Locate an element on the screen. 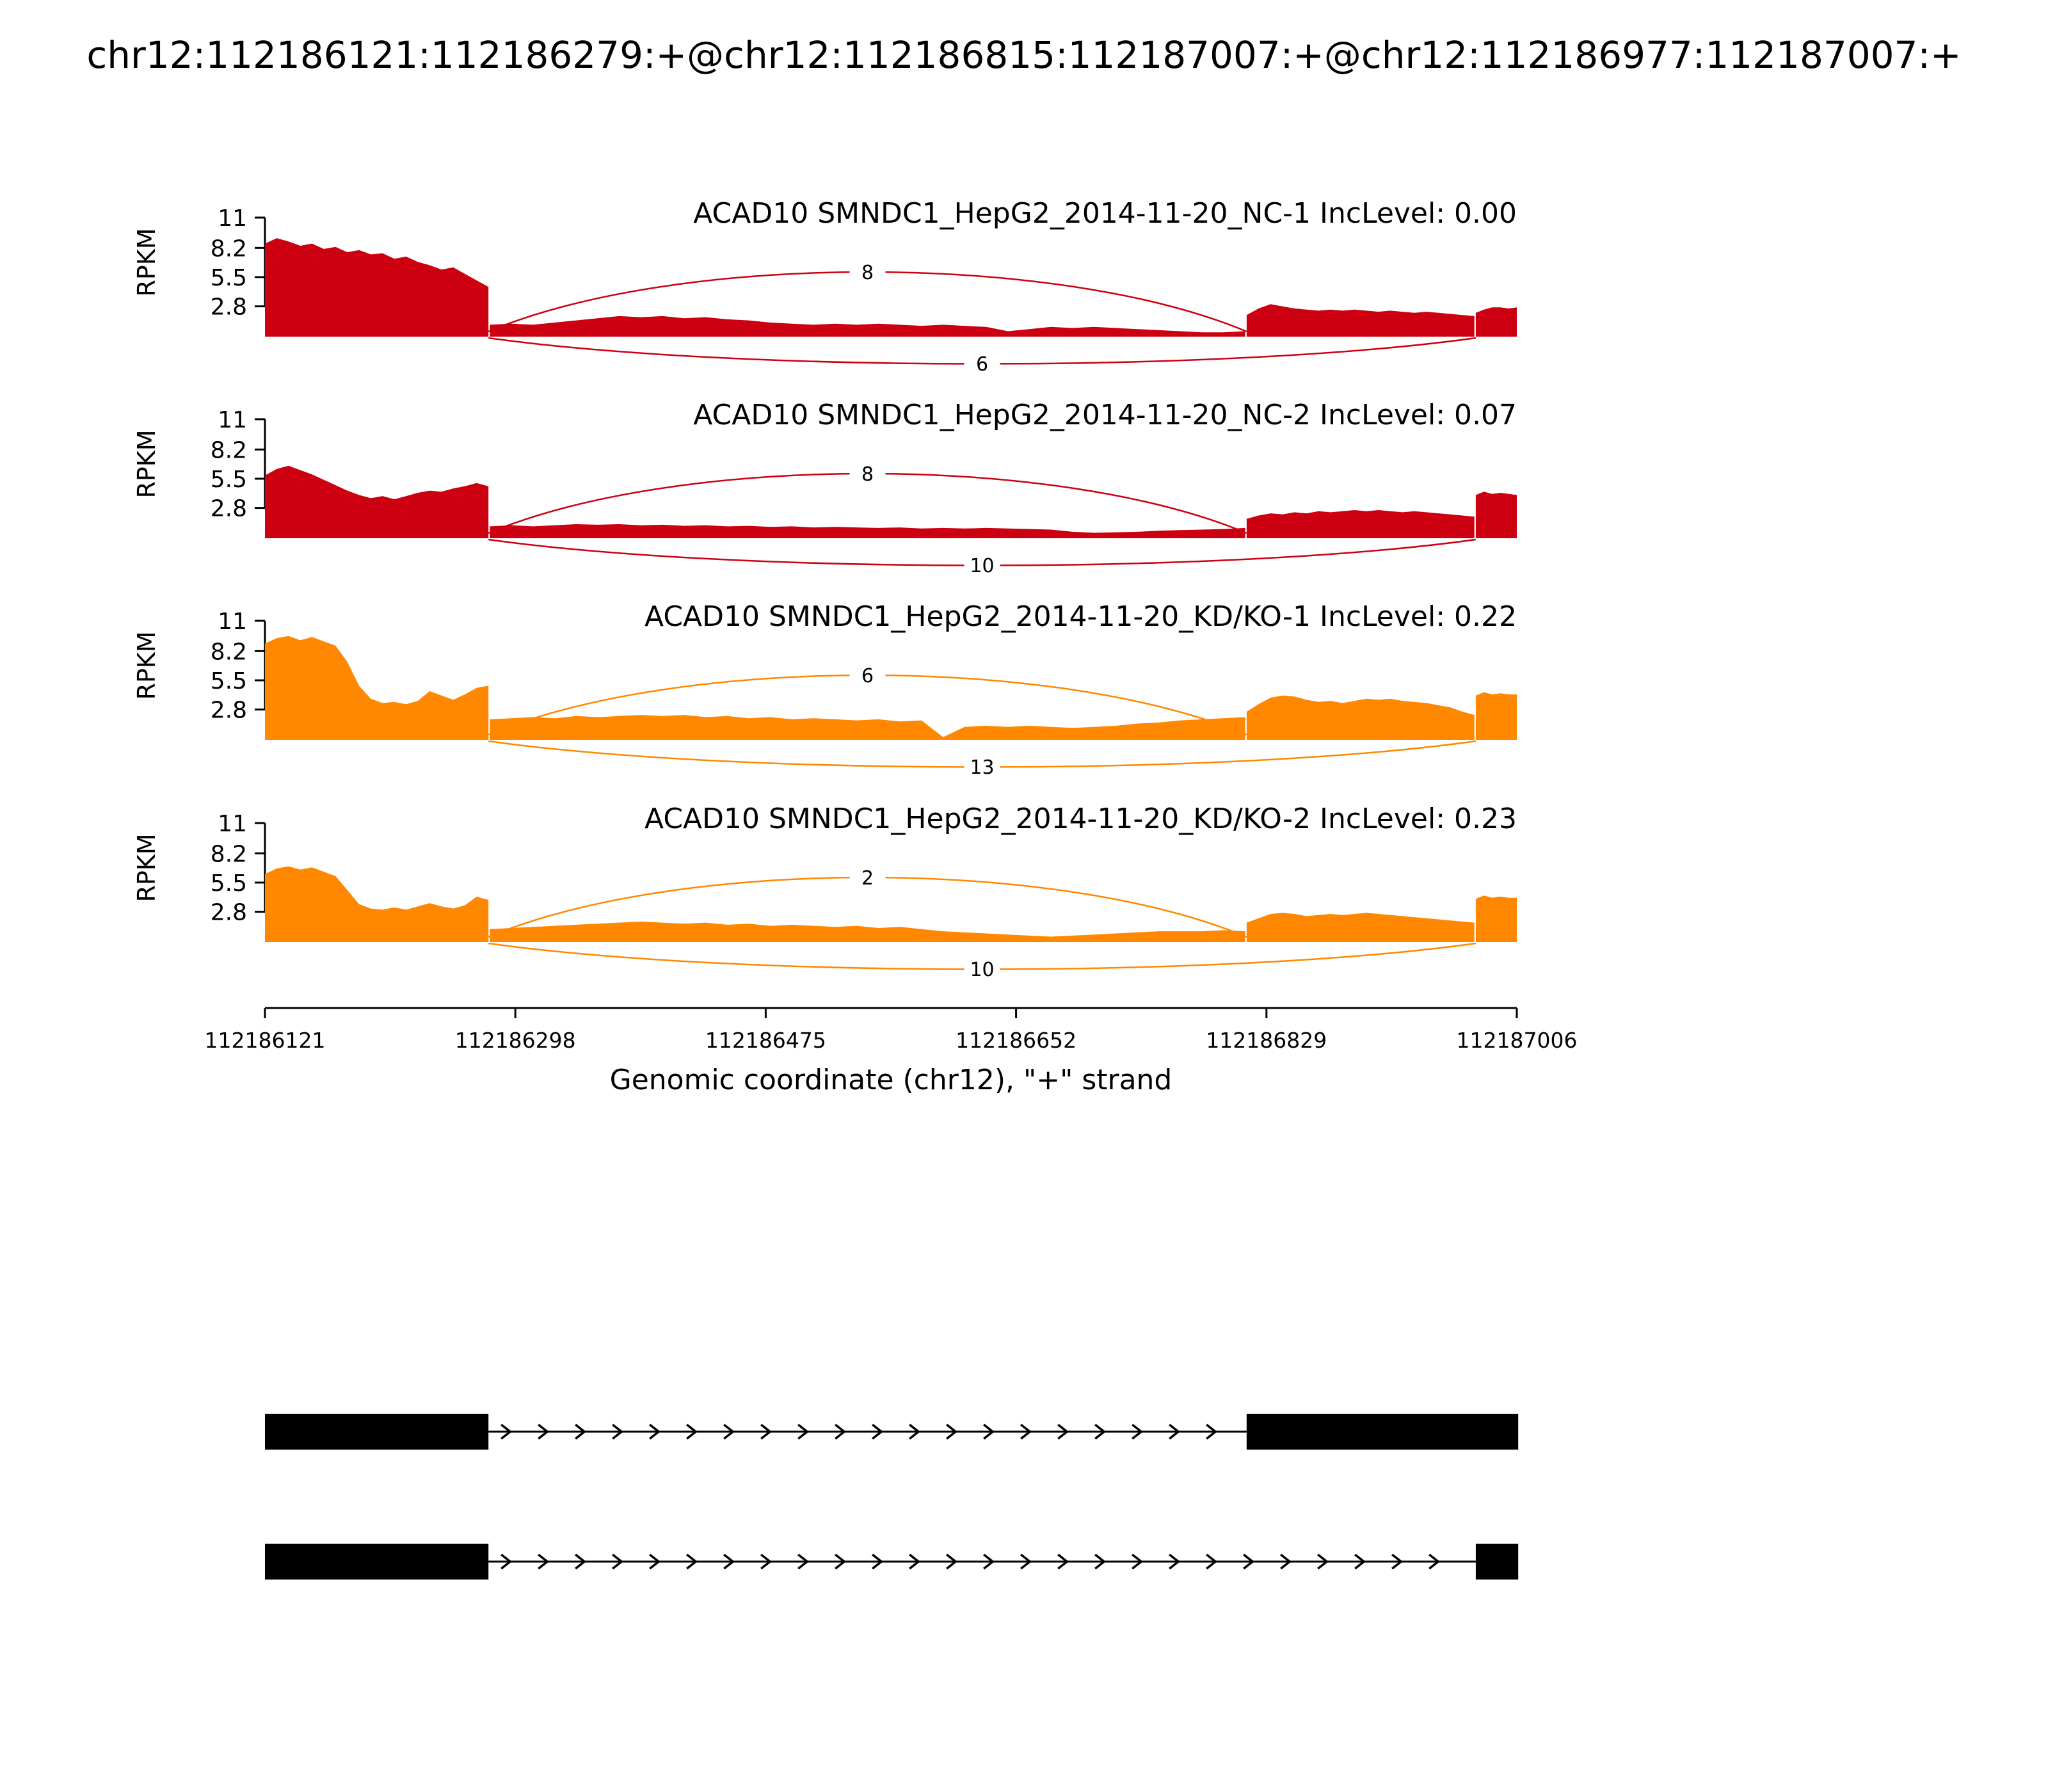 The height and width of the screenshot is (1792, 2048). x-axis-tick-label: 112187006 is located at coordinates (1517, 1040).